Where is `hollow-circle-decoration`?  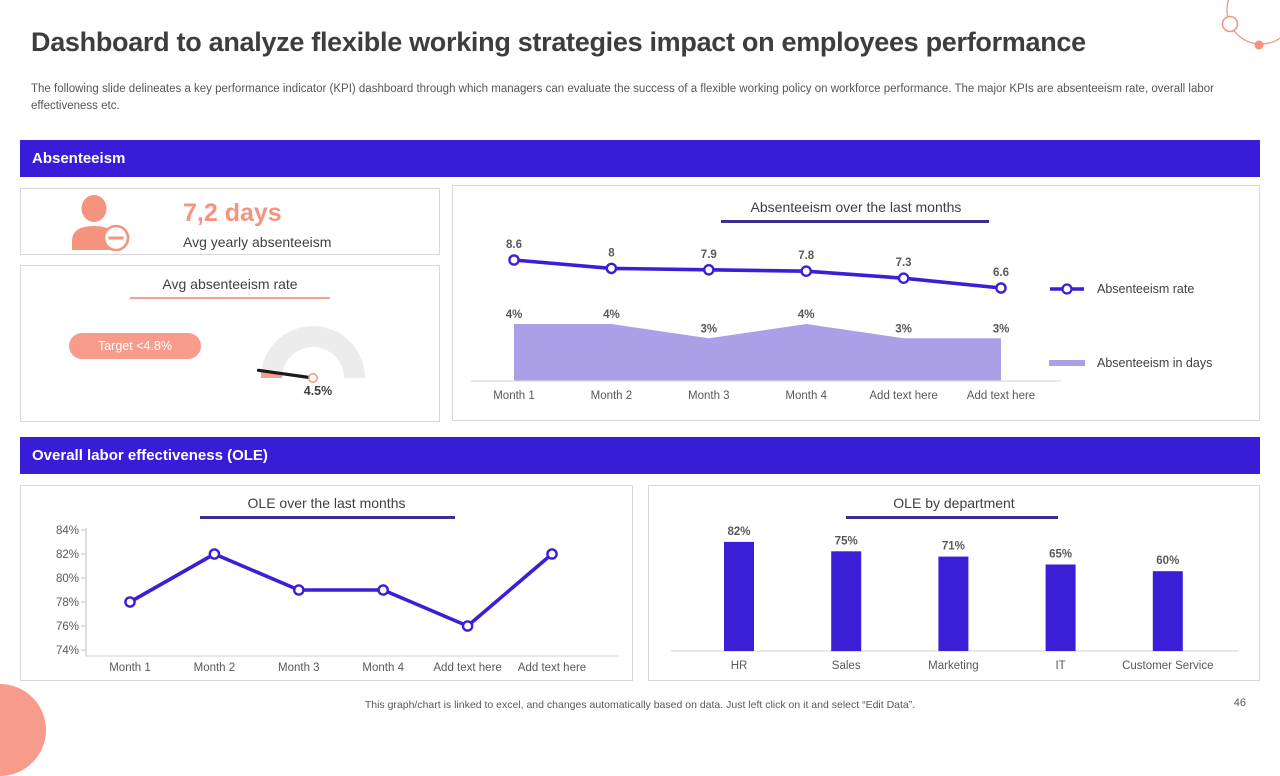
hollow-circle-decoration is located at coordinates (1230, 24).